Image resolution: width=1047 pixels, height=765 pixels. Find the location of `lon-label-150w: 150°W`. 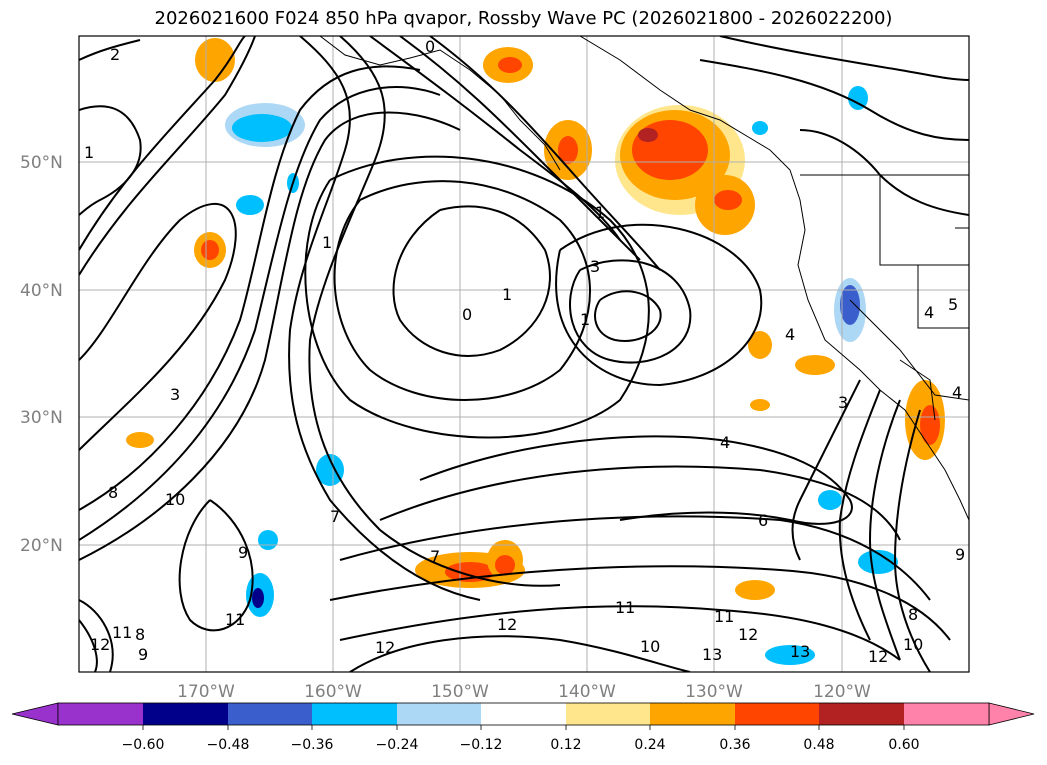

lon-label-150w: 150°W is located at coordinates (460, 692).